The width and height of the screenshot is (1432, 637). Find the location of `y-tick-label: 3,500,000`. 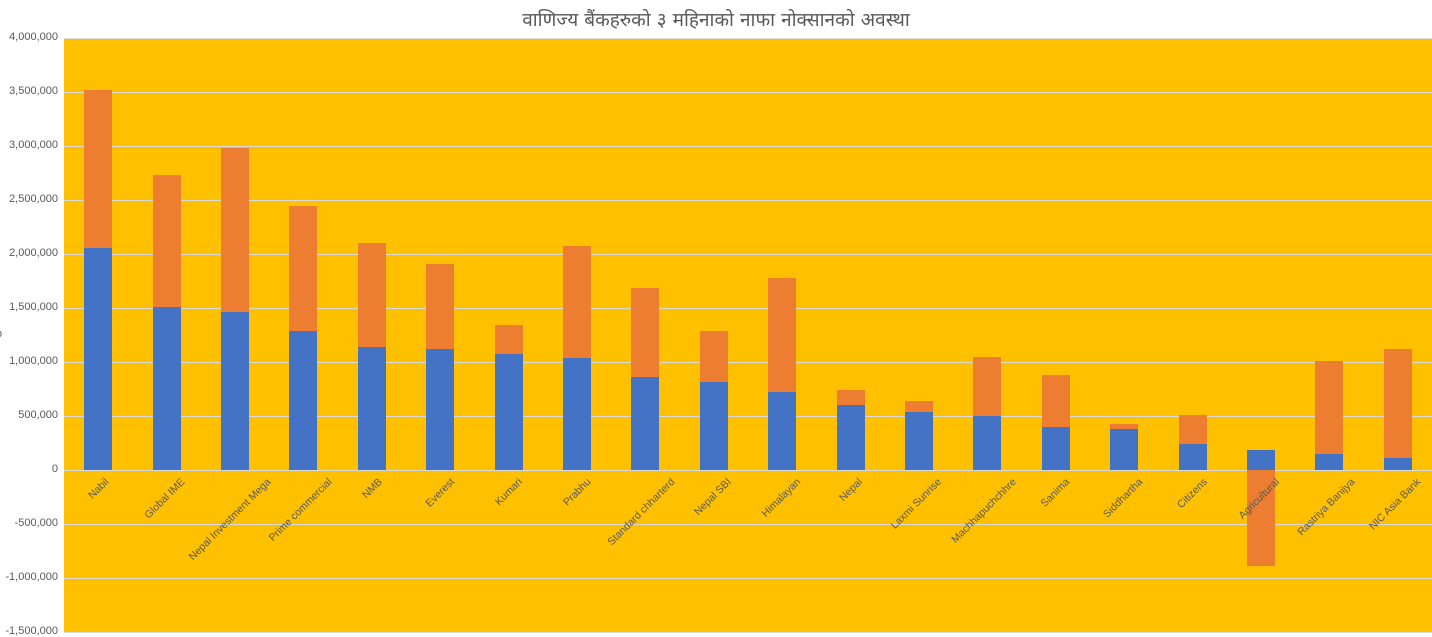

y-tick-label: 3,500,000 is located at coordinates (33, 91).